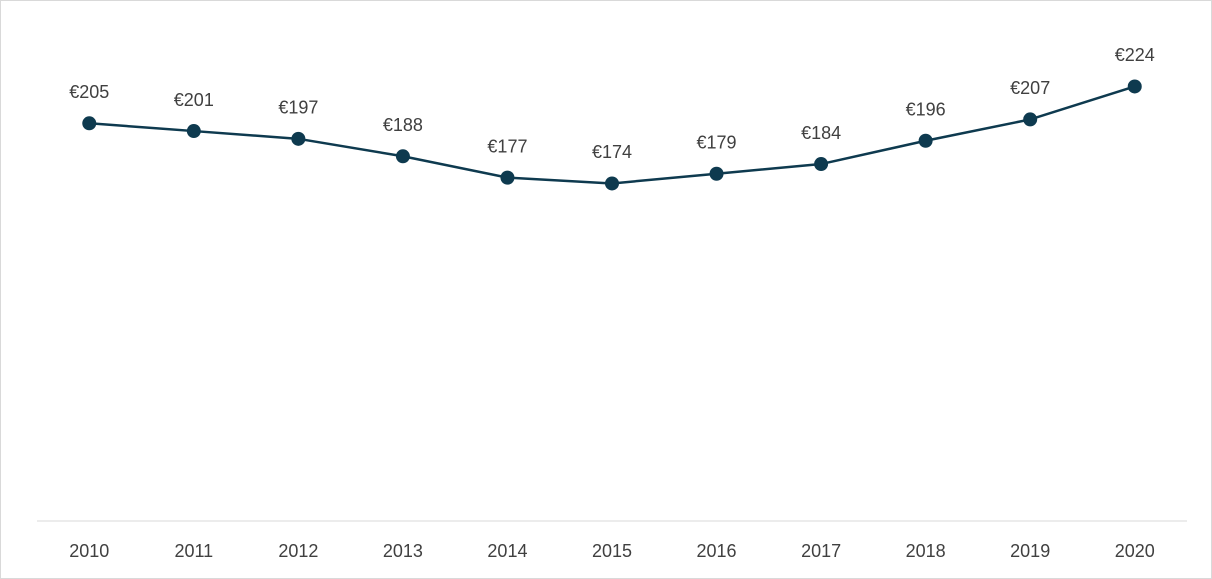 The width and height of the screenshot is (1212, 579). I want to click on x-tick-label: 2012, so click(298, 551).